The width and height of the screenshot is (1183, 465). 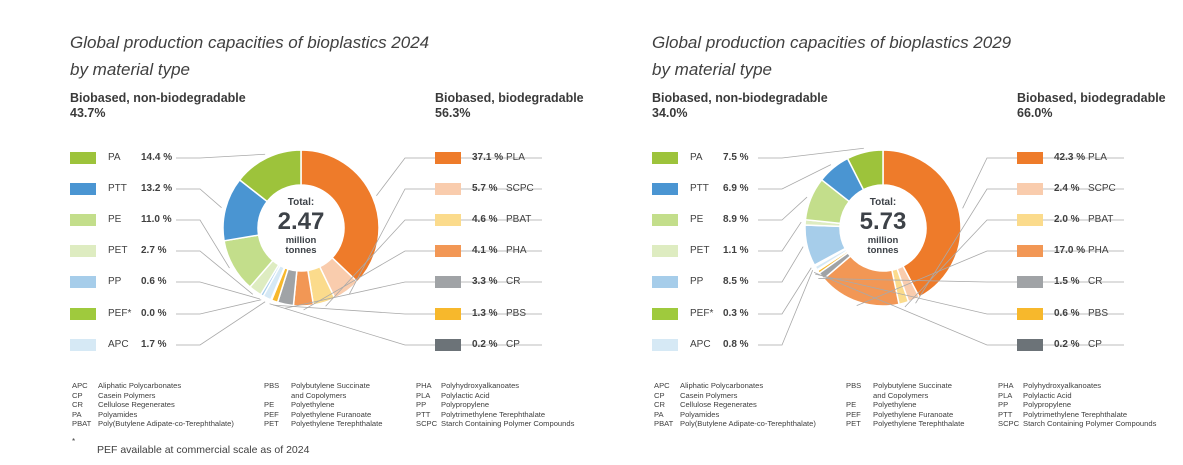 What do you see at coordinates (1101, 219) in the screenshot?
I see `legend-label-pbat: PBAT` at bounding box center [1101, 219].